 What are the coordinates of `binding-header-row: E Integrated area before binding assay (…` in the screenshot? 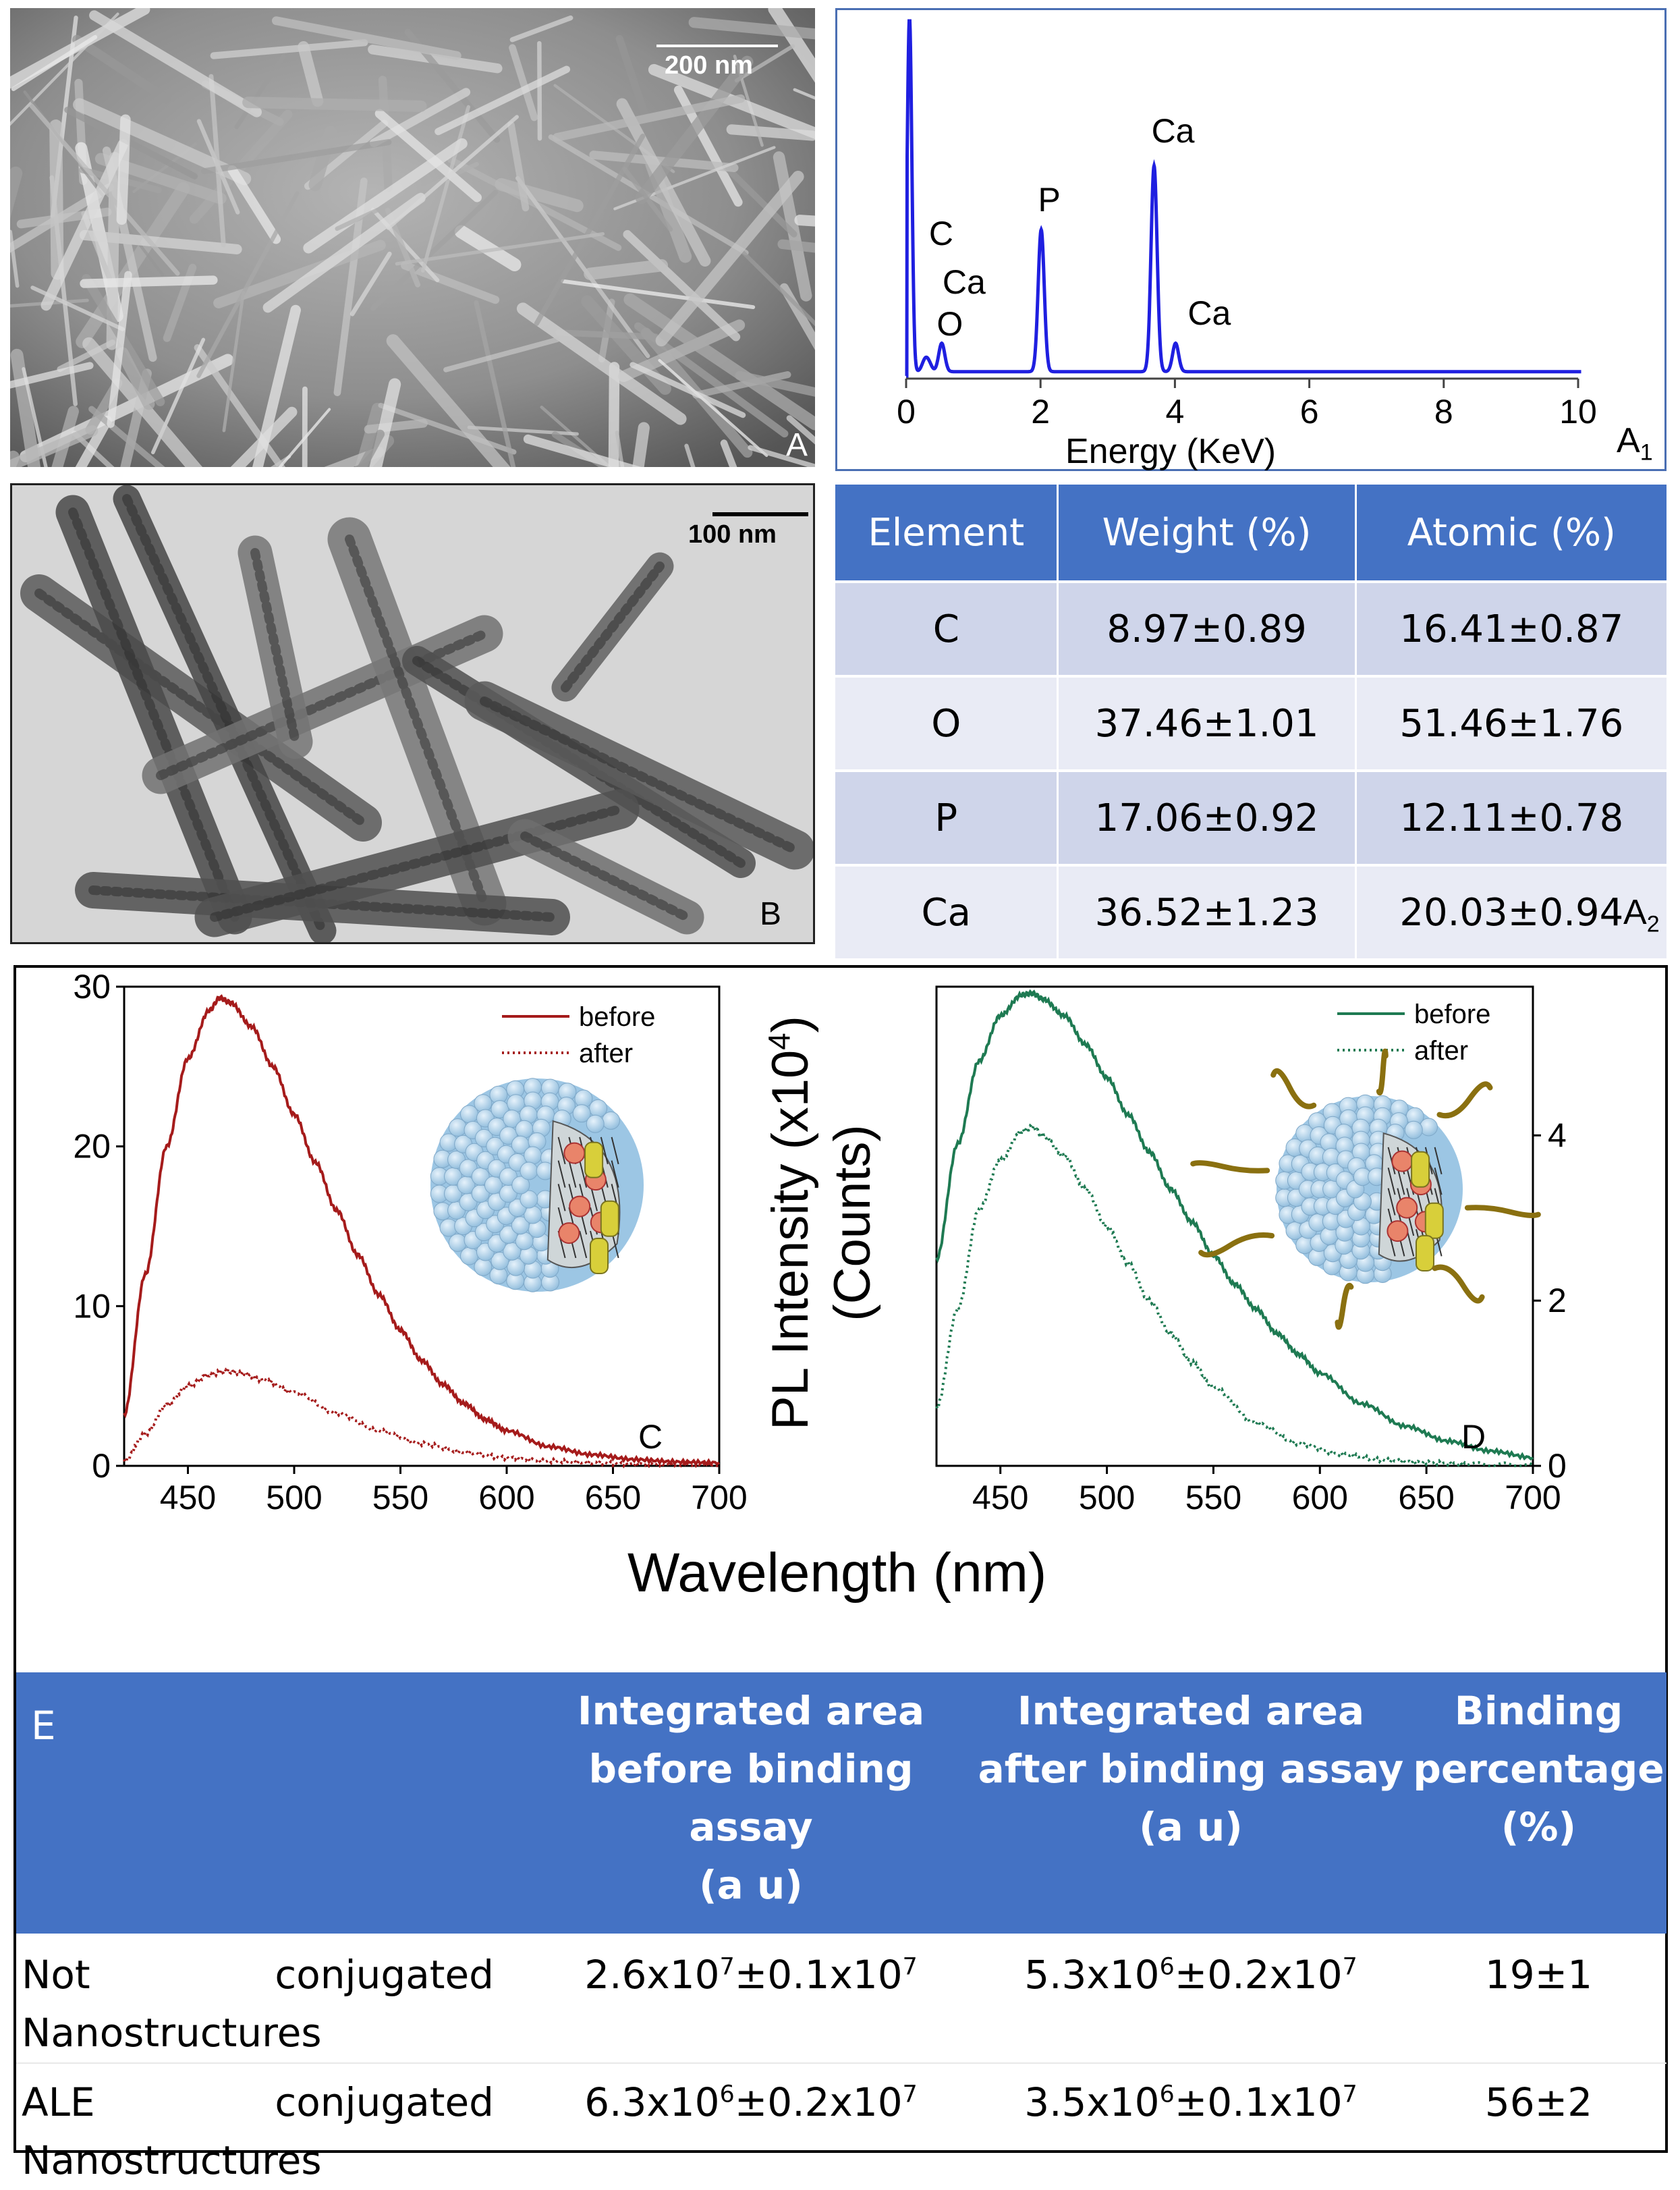 It's located at (841, 1803).